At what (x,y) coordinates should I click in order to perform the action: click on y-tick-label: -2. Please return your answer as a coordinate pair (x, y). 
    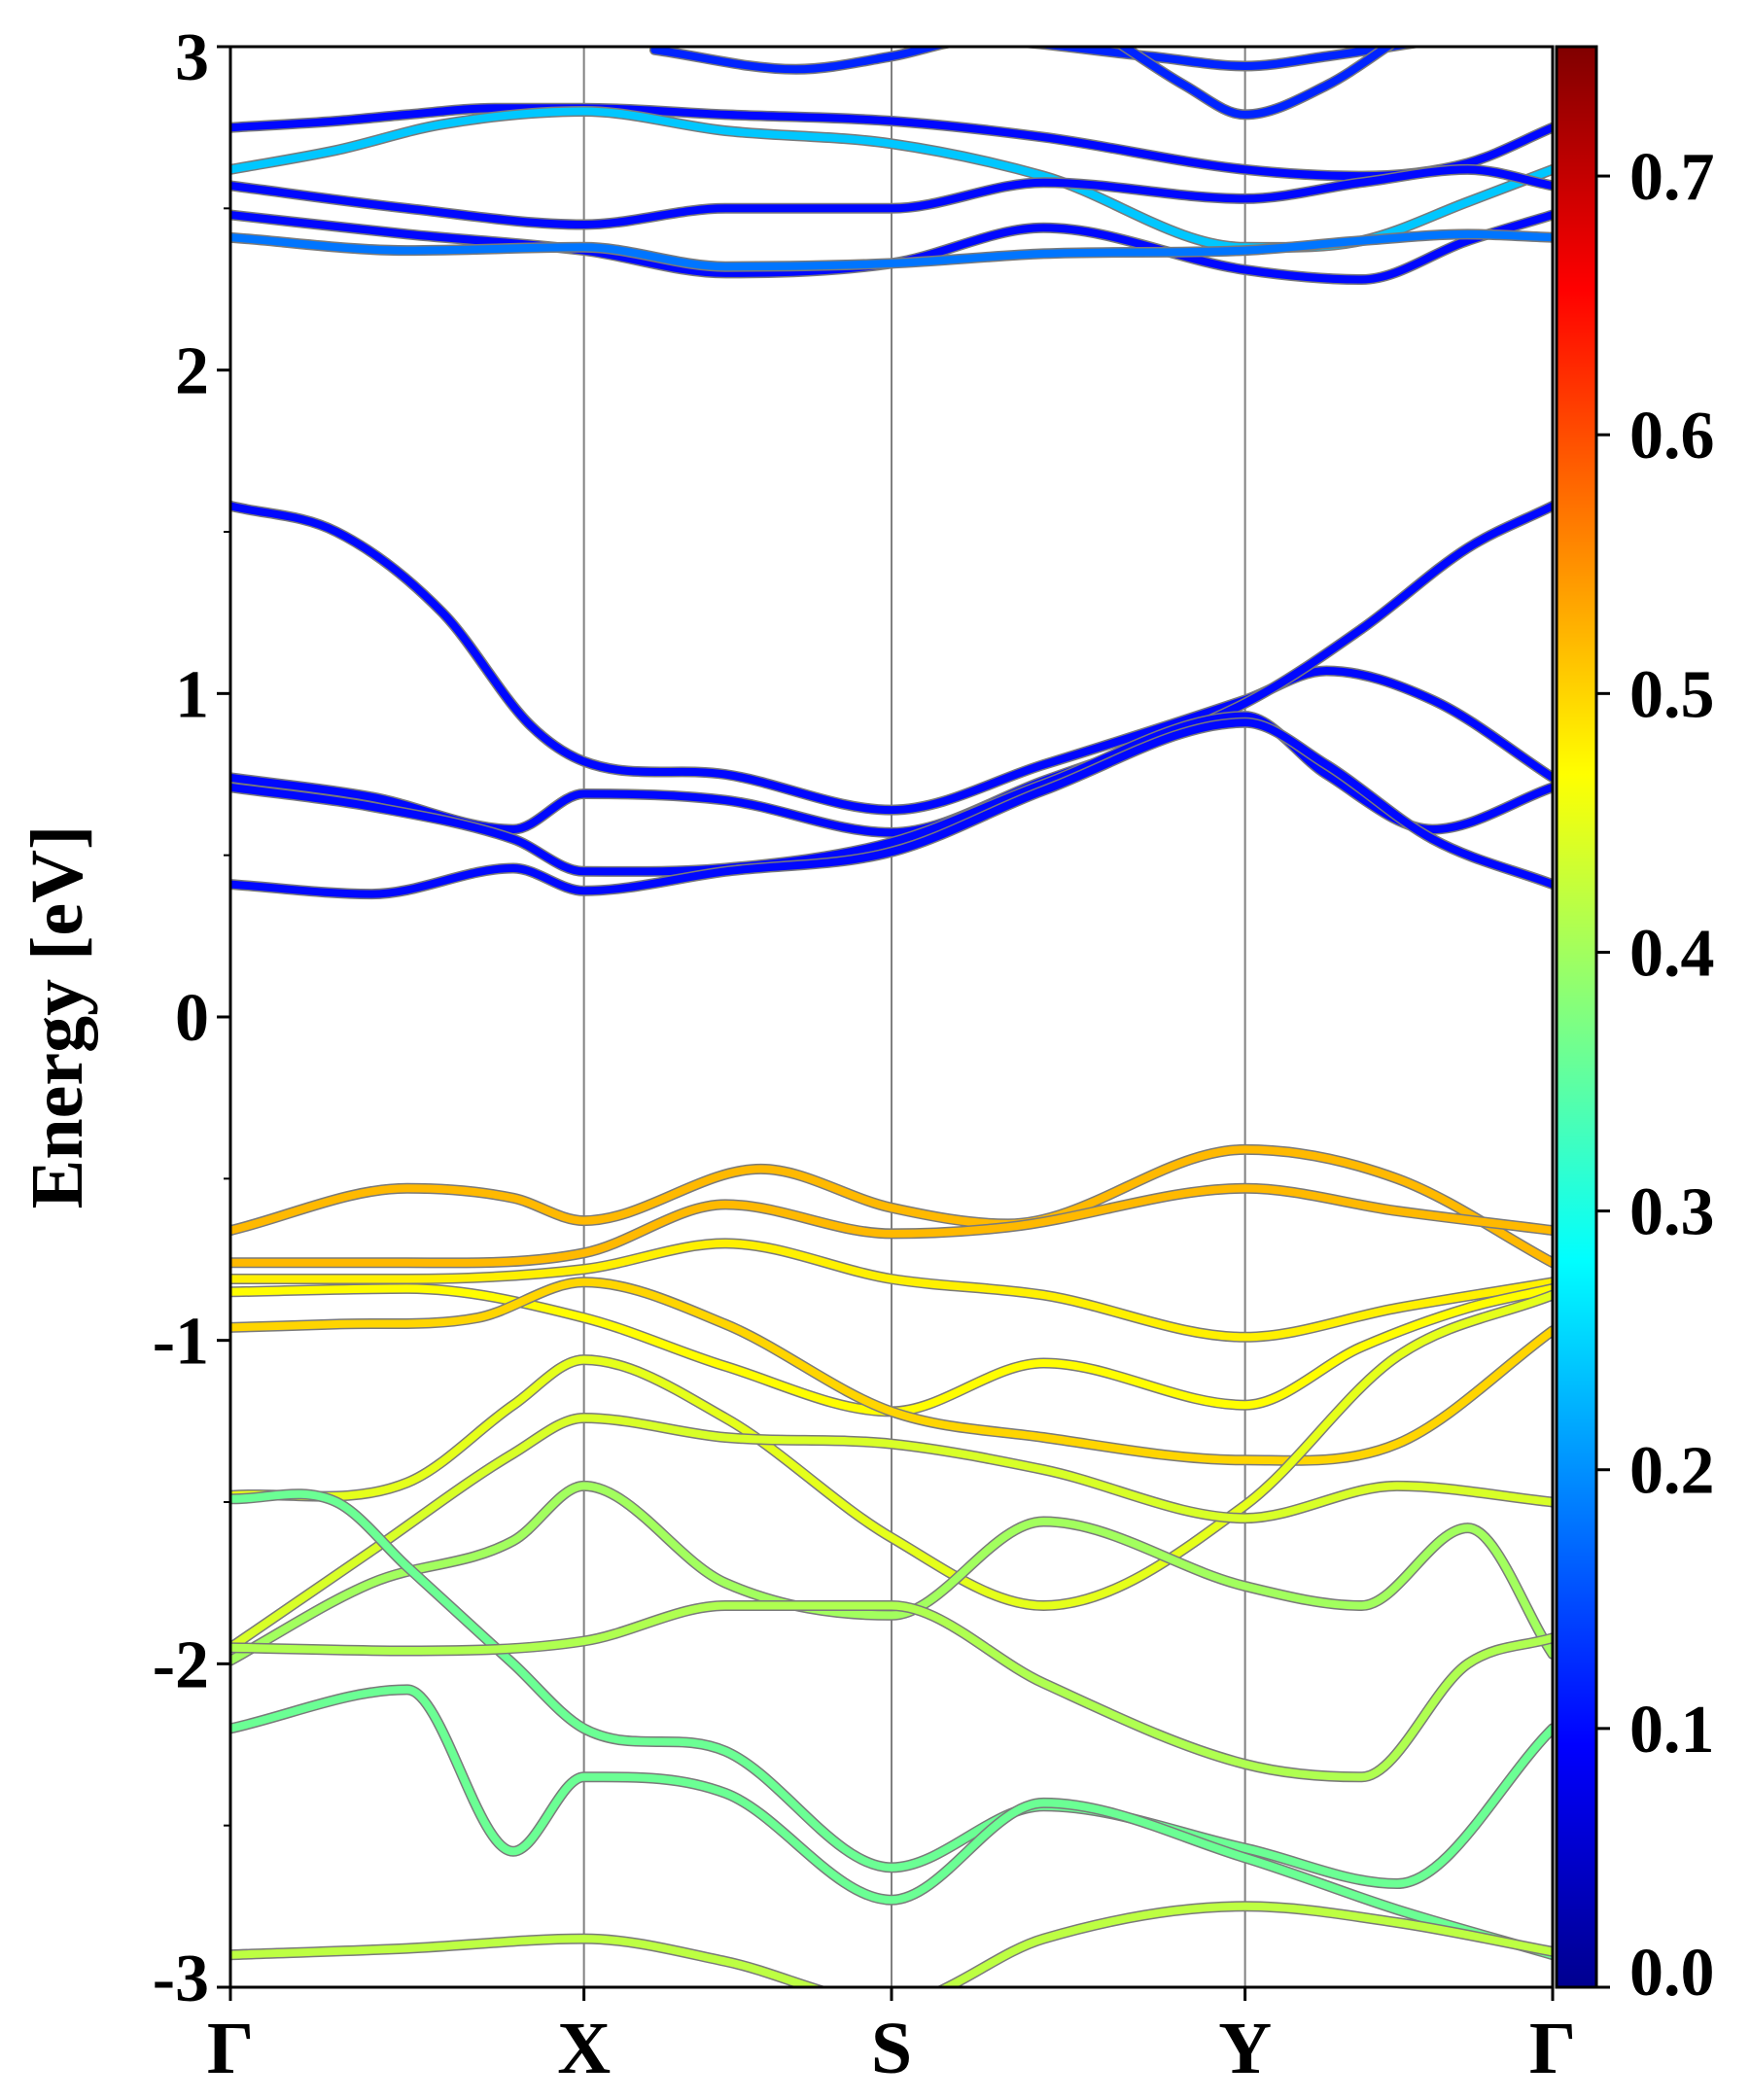
    Looking at the image, I should click on (181, 1665).